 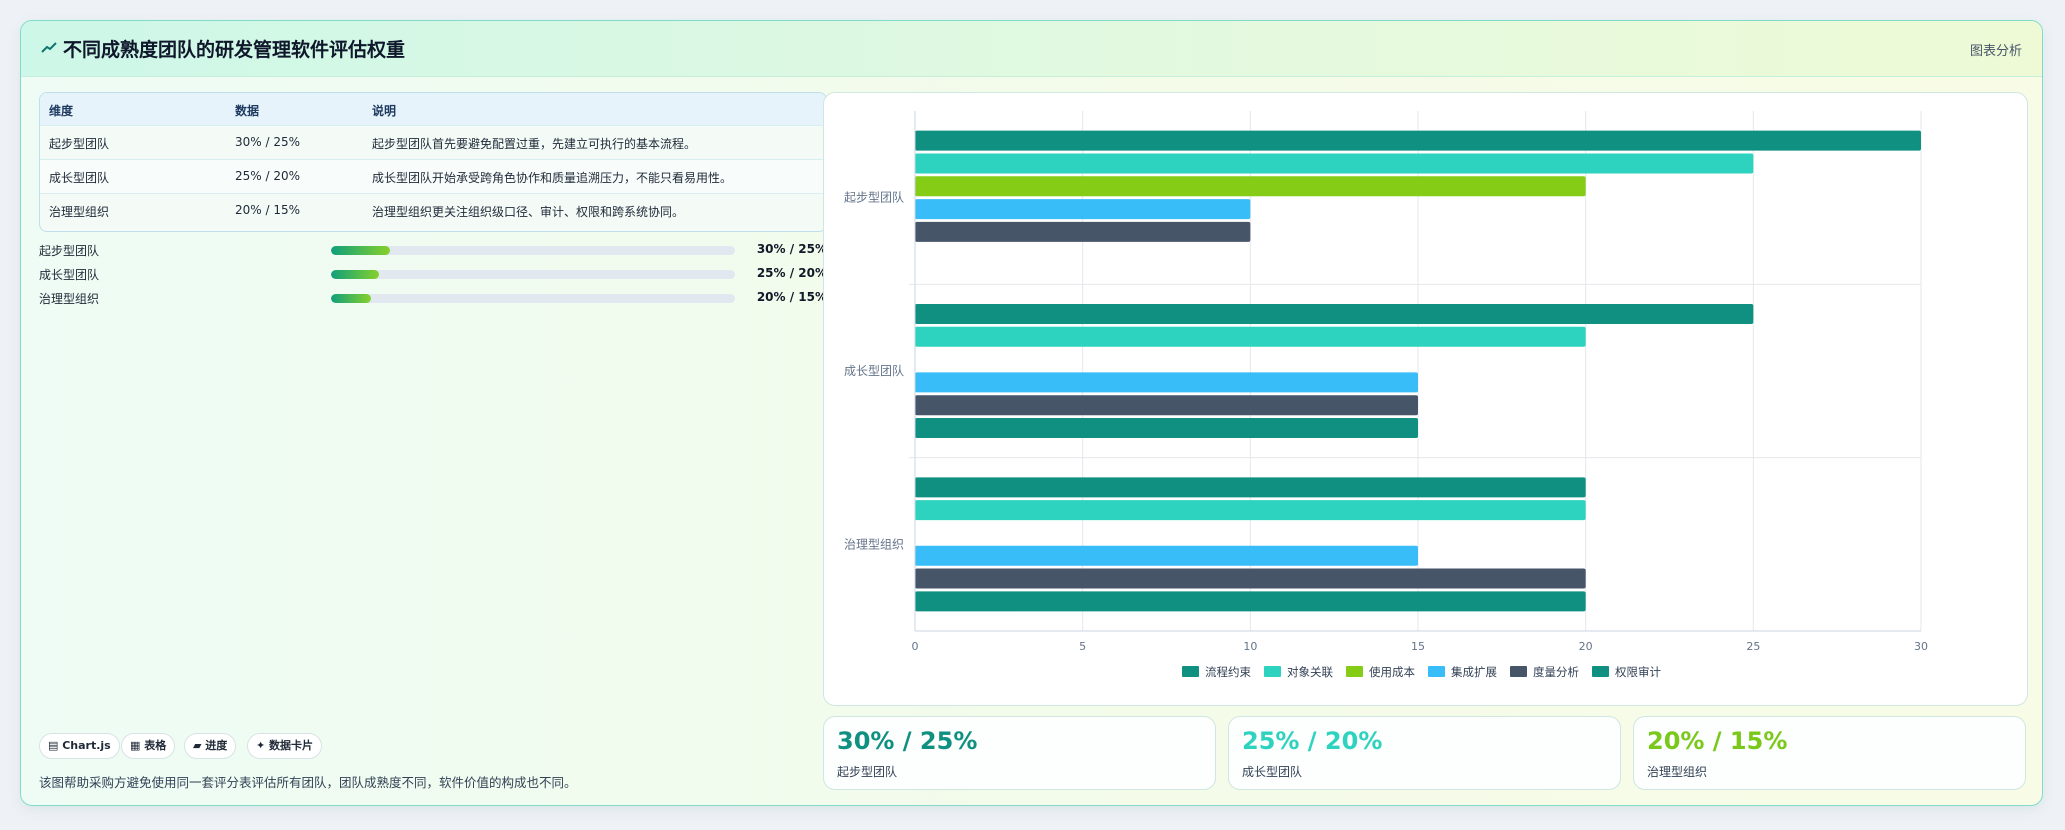 I want to click on x-tick-label: 30, so click(x=1921, y=646).